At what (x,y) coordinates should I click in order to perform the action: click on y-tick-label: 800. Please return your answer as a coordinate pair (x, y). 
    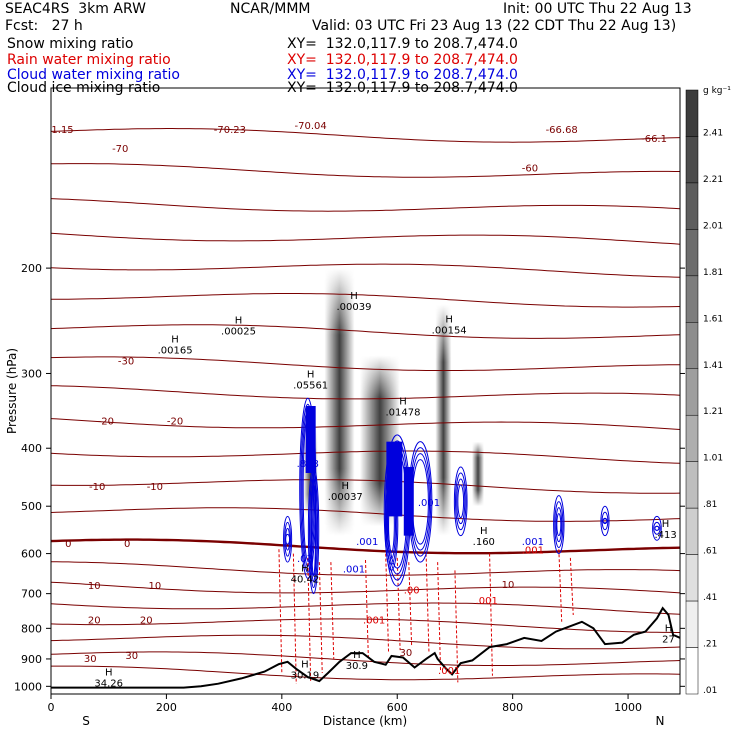
    Looking at the image, I should click on (31, 628).